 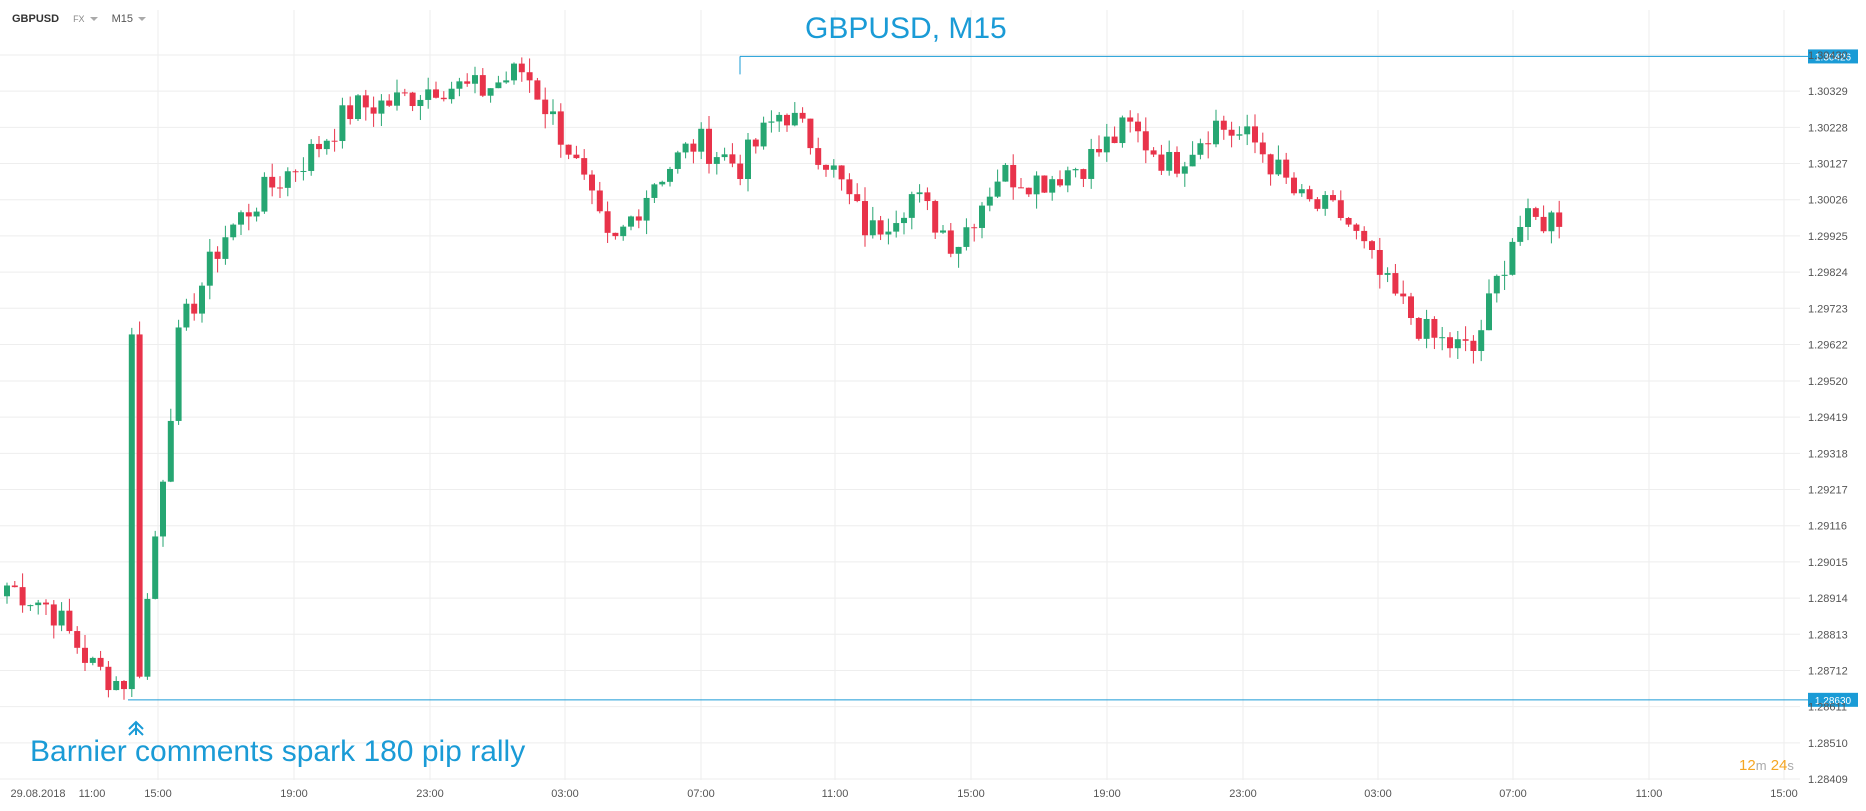 I want to click on y-tick-label: 1.29723, so click(x=1828, y=309).